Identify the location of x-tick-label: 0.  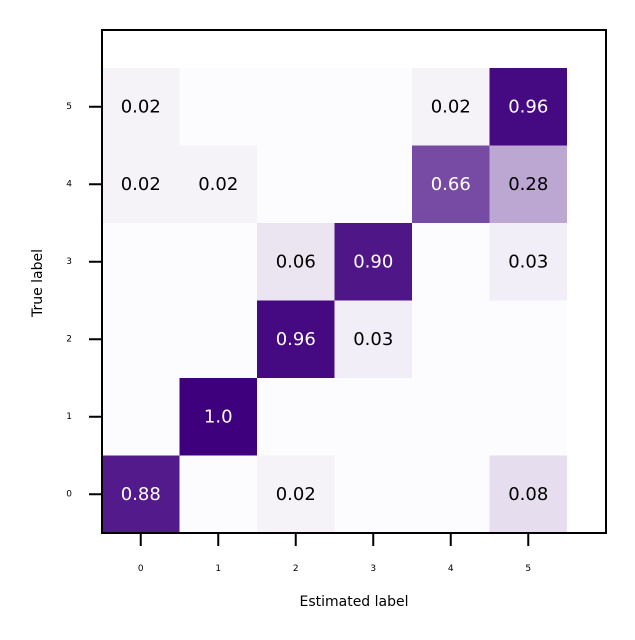
(141, 569).